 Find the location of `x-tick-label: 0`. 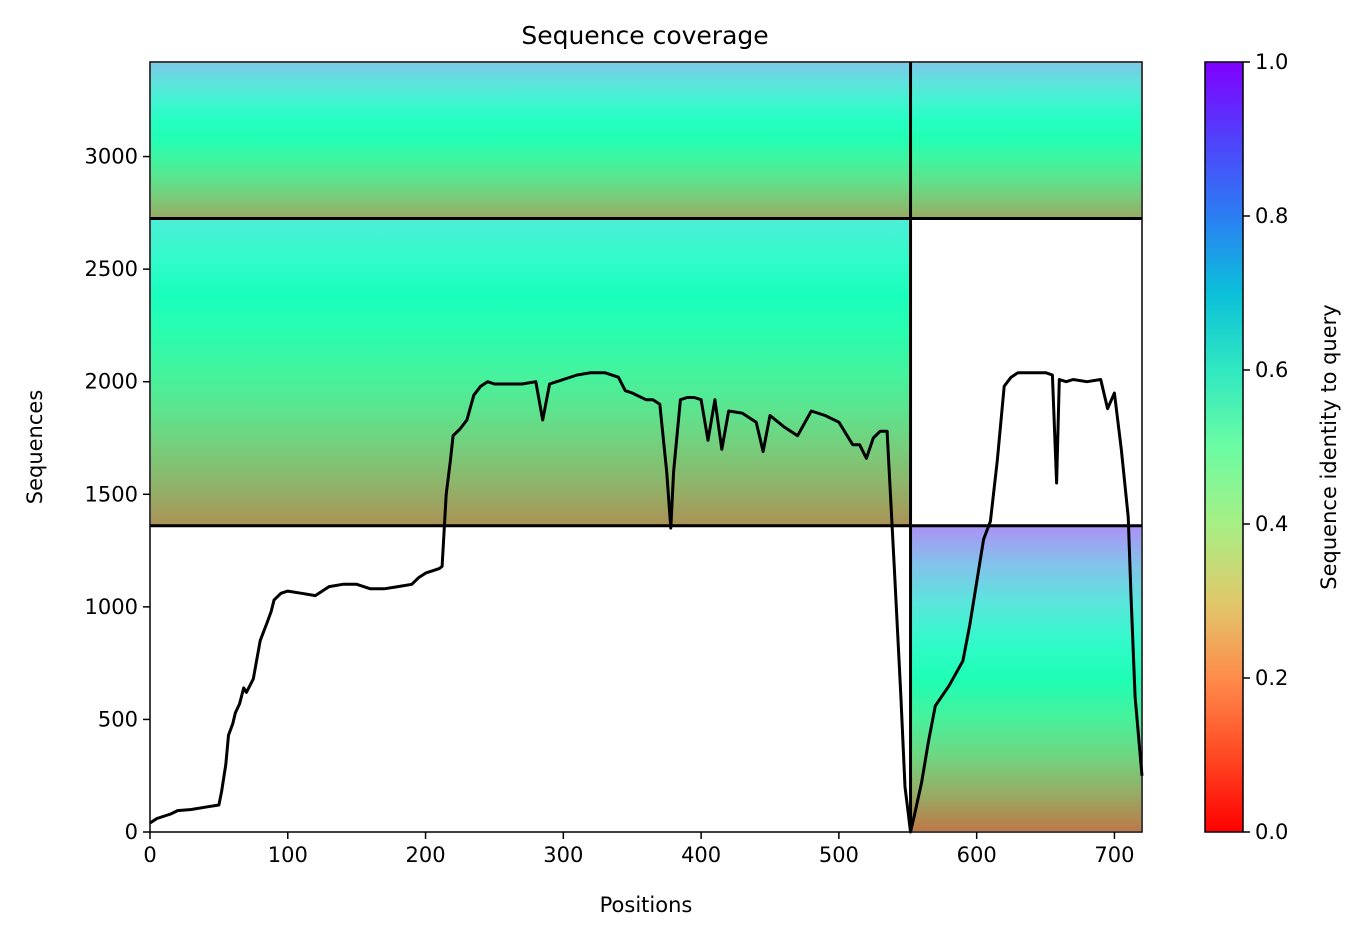

x-tick-label: 0 is located at coordinates (149, 855).